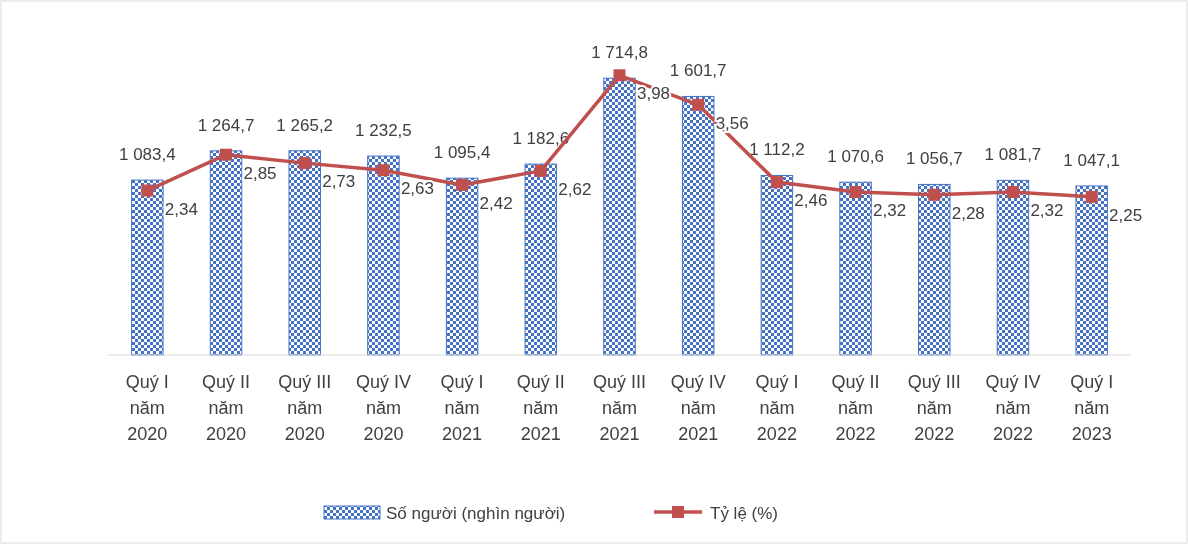  What do you see at coordinates (226, 125) in the screenshot?
I see `data-label: 1 264,7` at bounding box center [226, 125].